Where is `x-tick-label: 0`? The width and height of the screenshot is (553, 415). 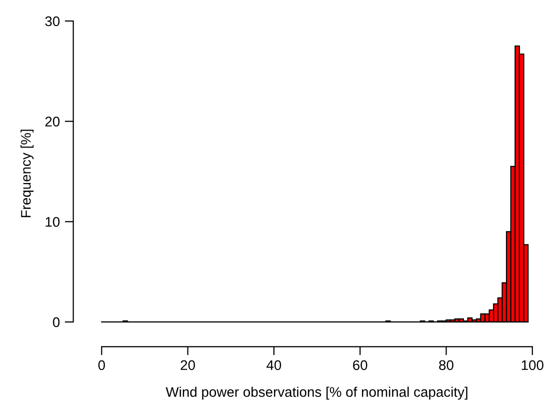
x-tick-label: 0 is located at coordinates (101, 365).